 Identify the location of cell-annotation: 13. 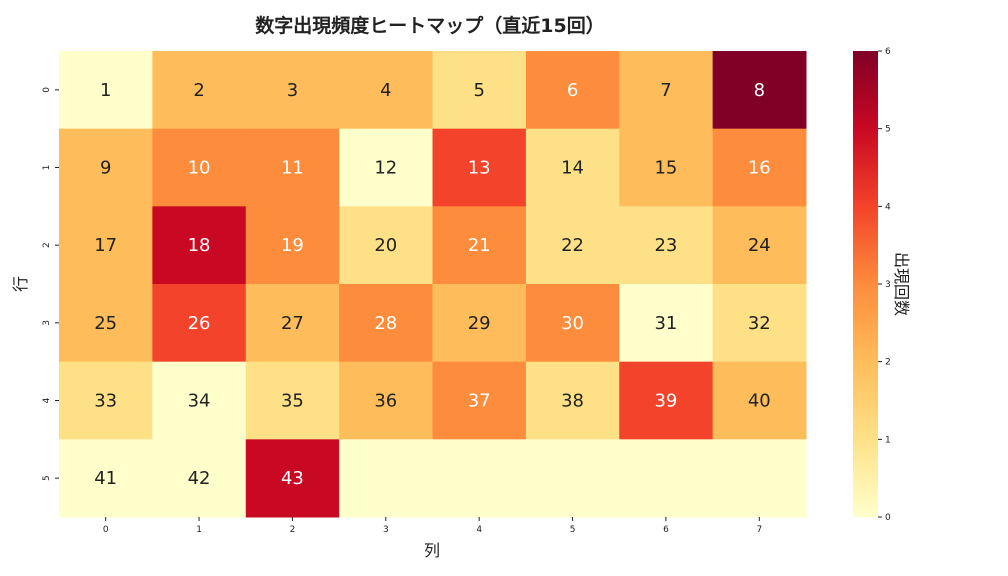
(479, 168).